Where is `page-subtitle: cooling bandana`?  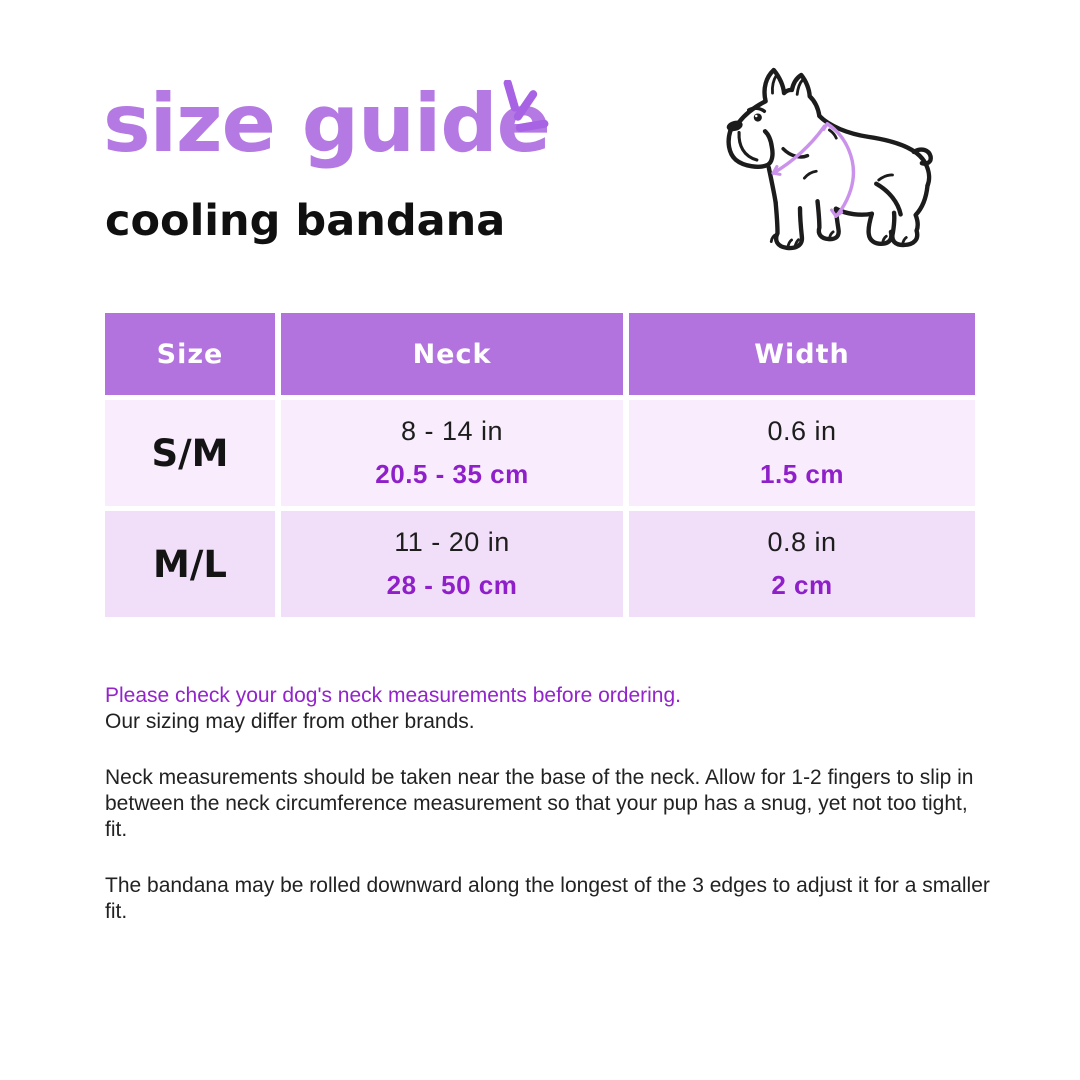
page-subtitle: cooling bandana is located at coordinates (305, 221).